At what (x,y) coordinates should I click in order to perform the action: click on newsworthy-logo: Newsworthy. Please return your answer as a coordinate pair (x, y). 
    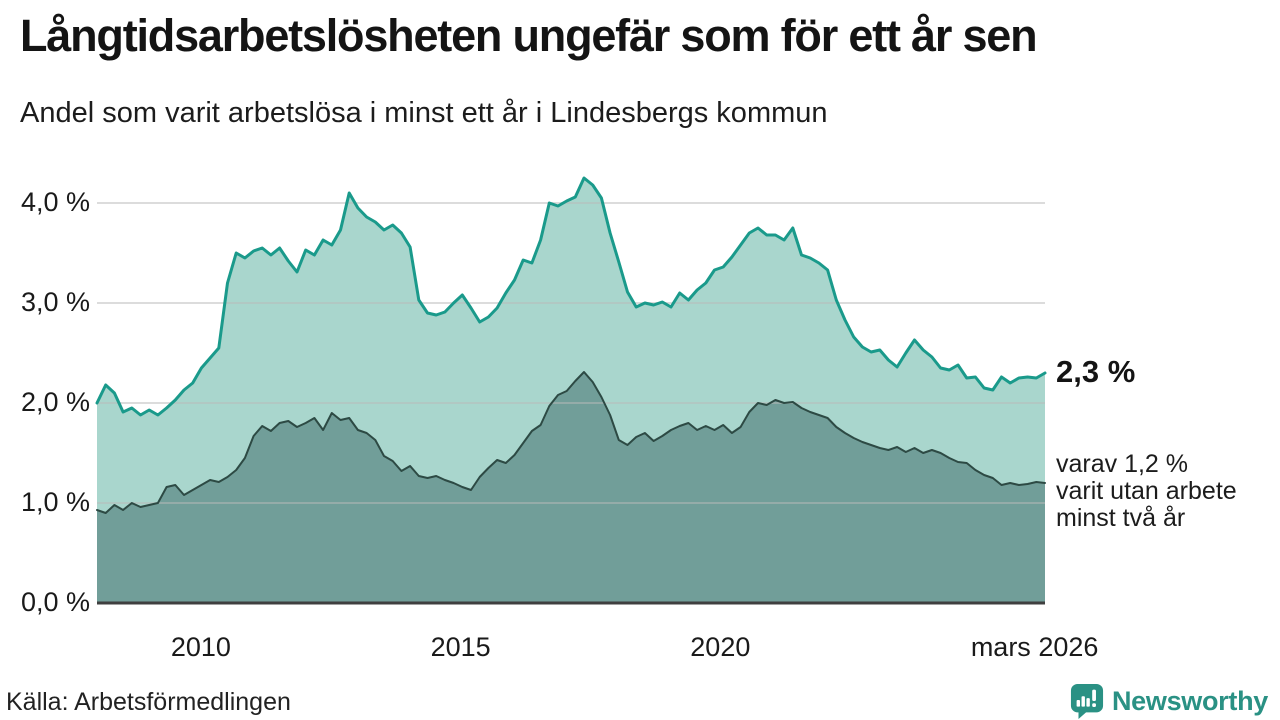
    Looking at the image, I should click on (1169, 701).